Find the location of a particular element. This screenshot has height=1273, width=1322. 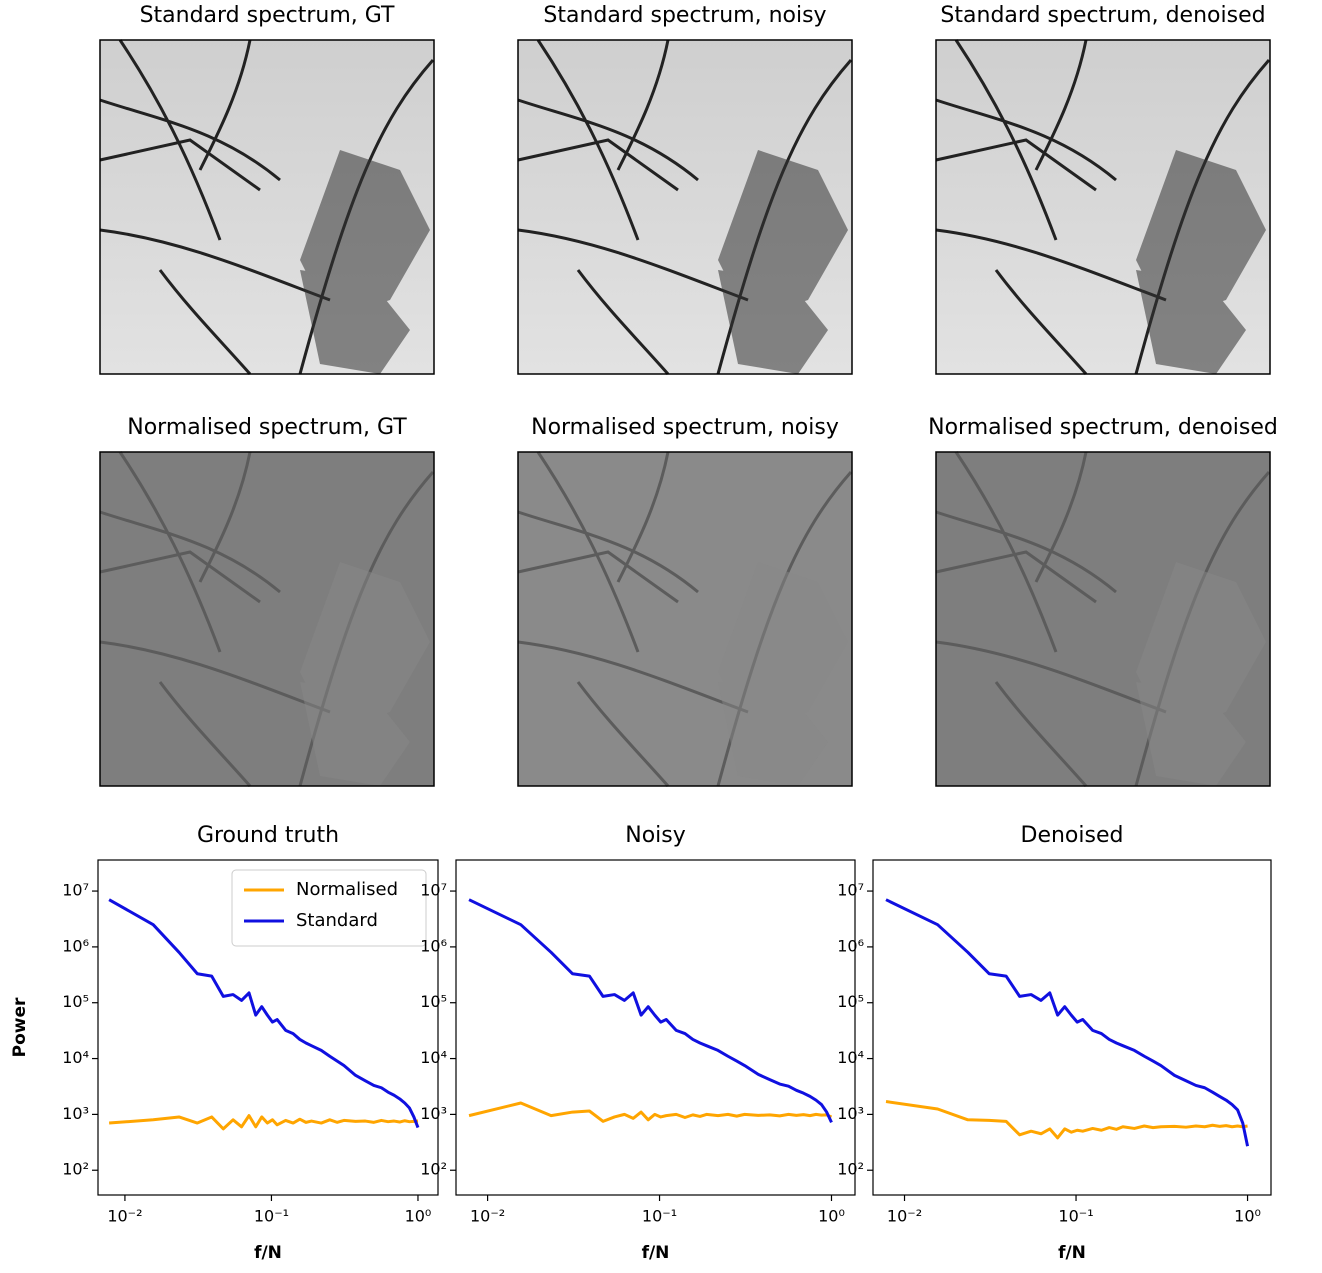

image-panel: Normalised spectrum, denoised is located at coordinates (1103, 601).